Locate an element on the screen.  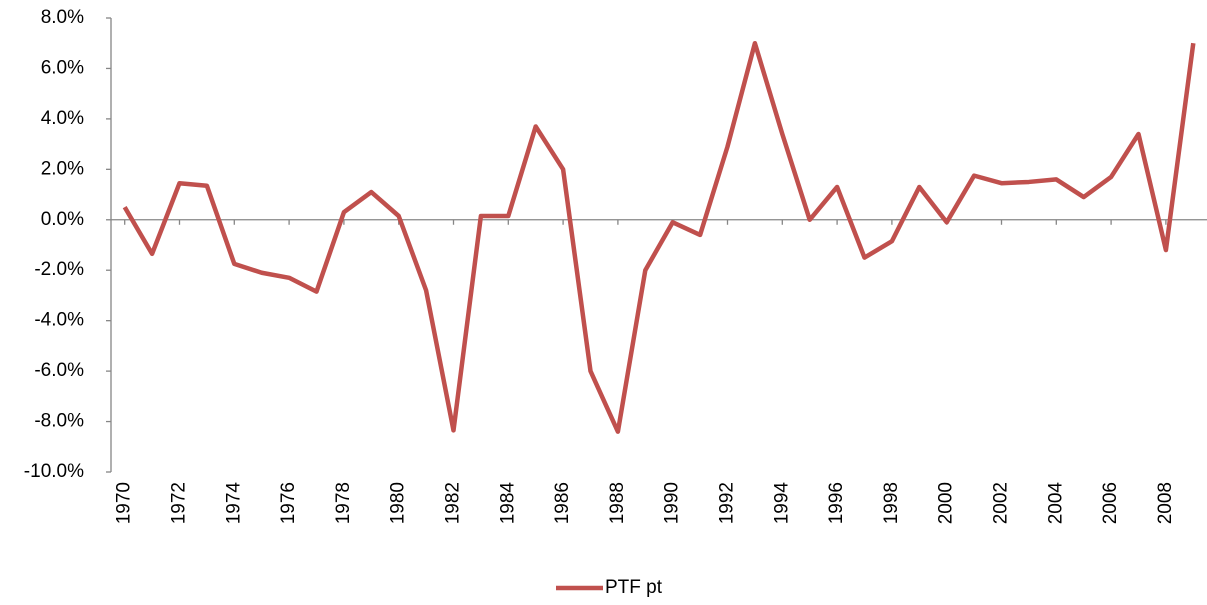
x-tick-label: 1986 is located at coordinates (562, 503).